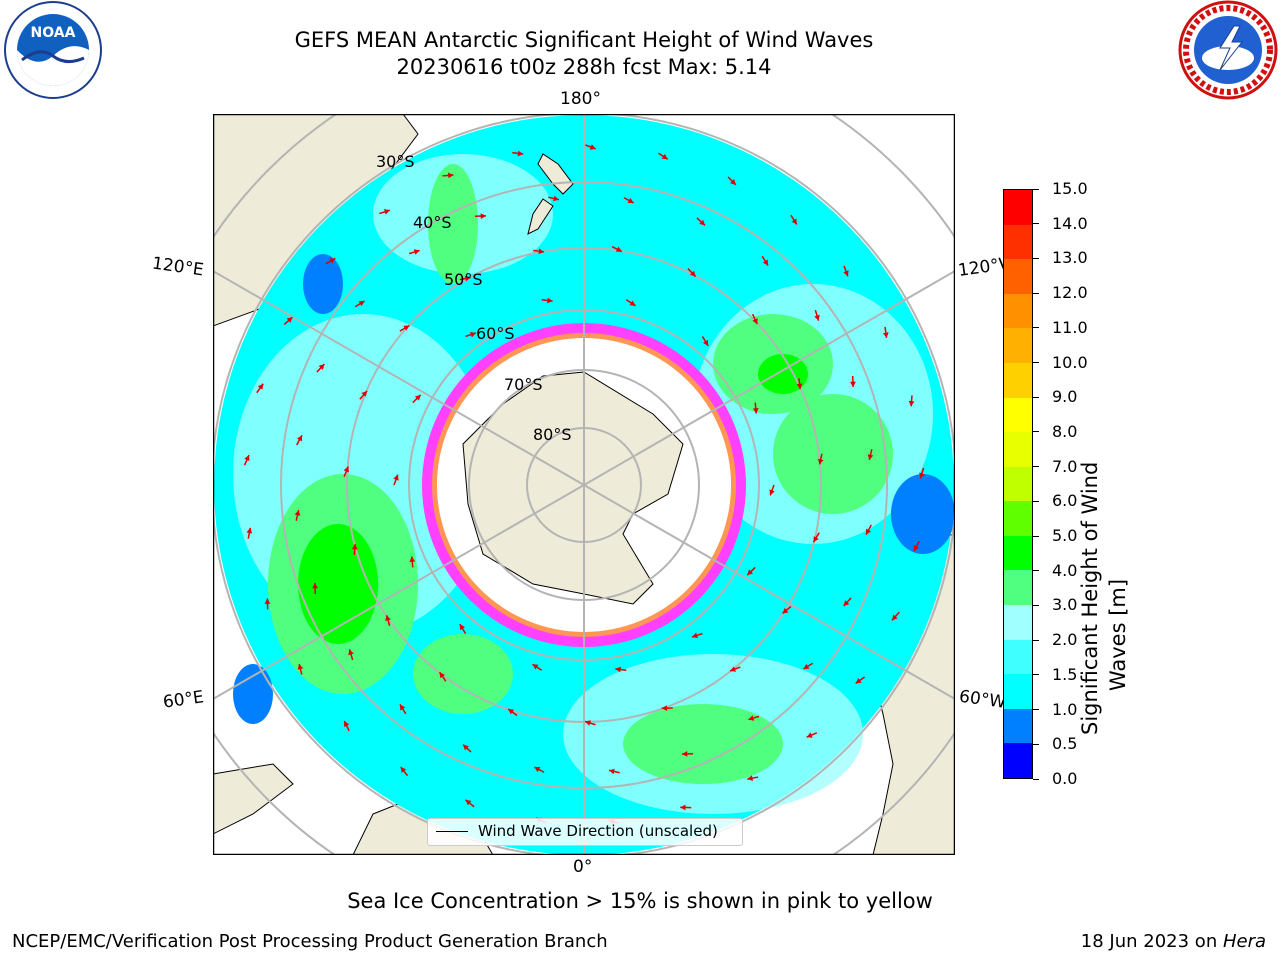 The width and height of the screenshot is (1280, 960). Describe the element at coordinates (253, 799) in the screenshot. I see `africa-land` at that location.